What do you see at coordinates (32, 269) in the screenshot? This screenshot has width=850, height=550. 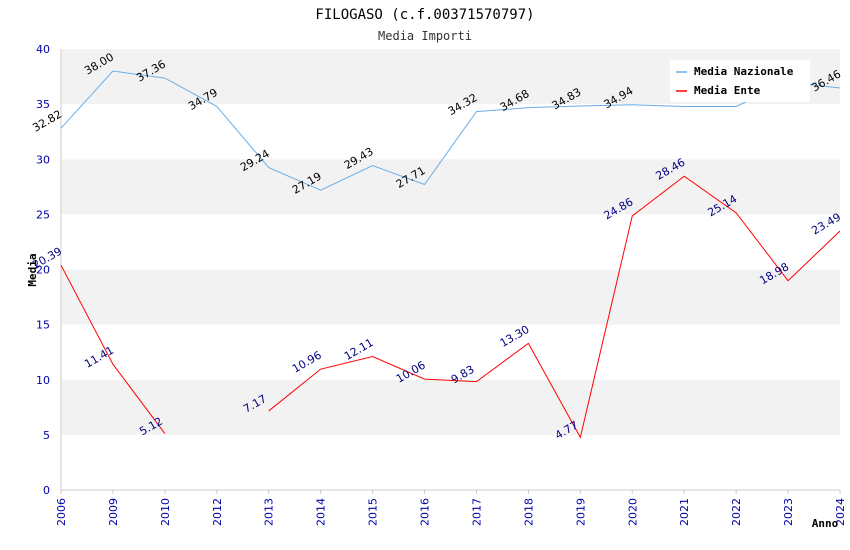 I see `y-axis-label: Media` at bounding box center [32, 269].